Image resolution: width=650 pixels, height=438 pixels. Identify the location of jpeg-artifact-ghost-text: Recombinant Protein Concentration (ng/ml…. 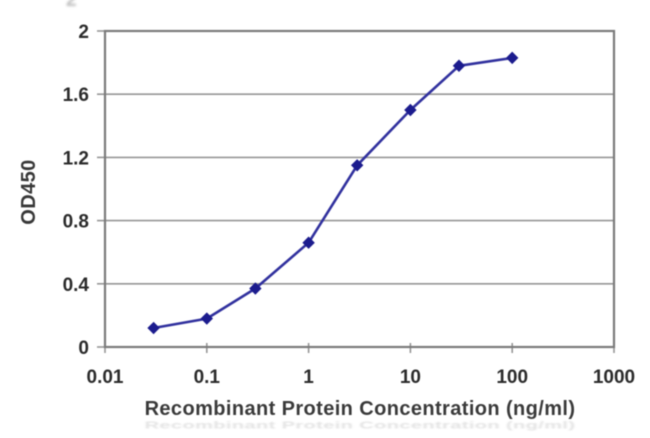
(360, 425).